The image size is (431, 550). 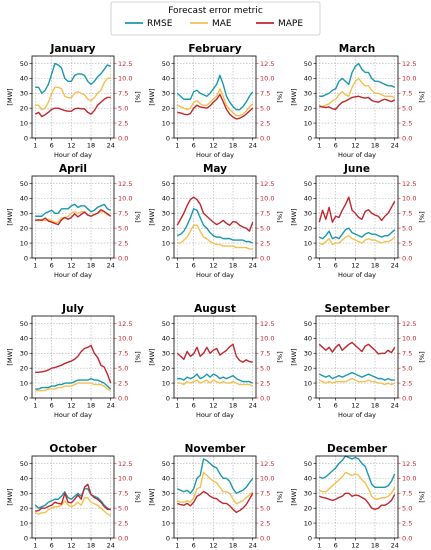 I want to click on series-rmse-december, so click(x=357, y=472).